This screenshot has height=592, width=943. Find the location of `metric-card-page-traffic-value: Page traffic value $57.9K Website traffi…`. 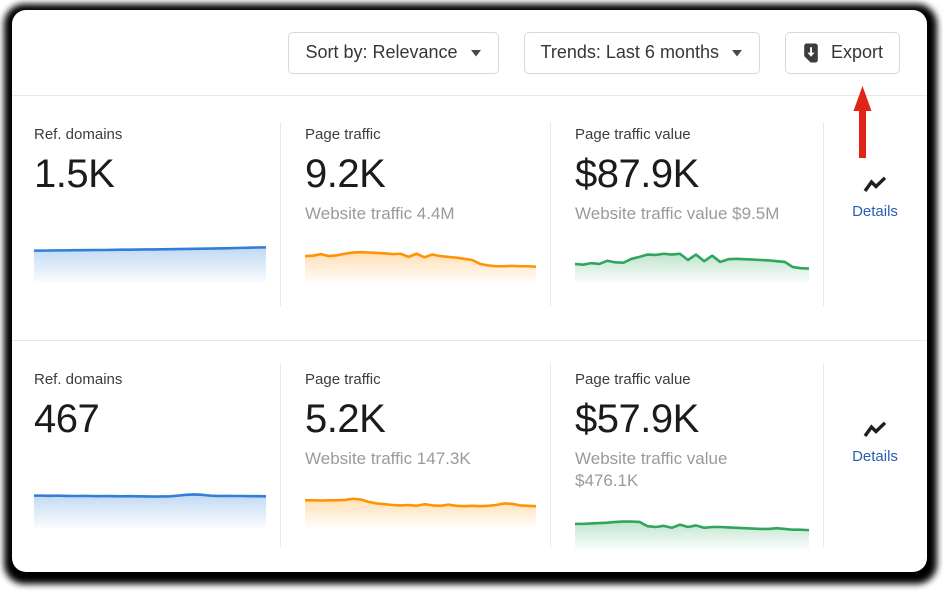

metric-card-page-traffic-value: Page traffic value $57.9K Website traffi… is located at coordinates (686, 456).